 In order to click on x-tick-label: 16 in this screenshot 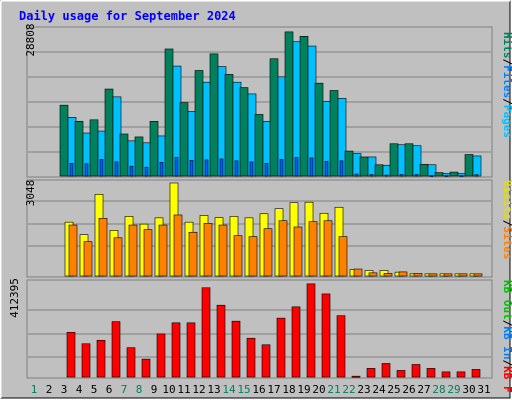, I will do `click(258, 389)`.